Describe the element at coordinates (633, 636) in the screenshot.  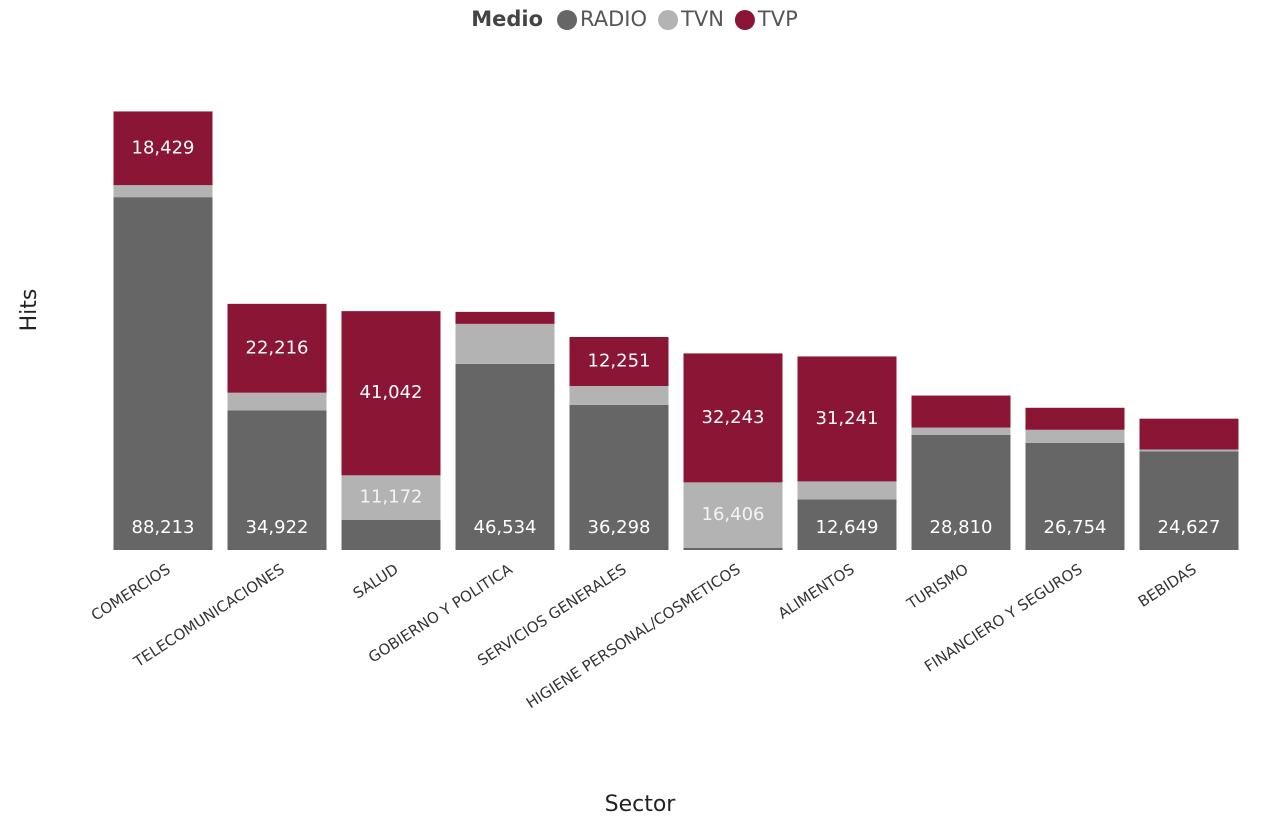
I see `x-tick-label: HIGIENE PERSONAL/COSMETICOS` at that location.